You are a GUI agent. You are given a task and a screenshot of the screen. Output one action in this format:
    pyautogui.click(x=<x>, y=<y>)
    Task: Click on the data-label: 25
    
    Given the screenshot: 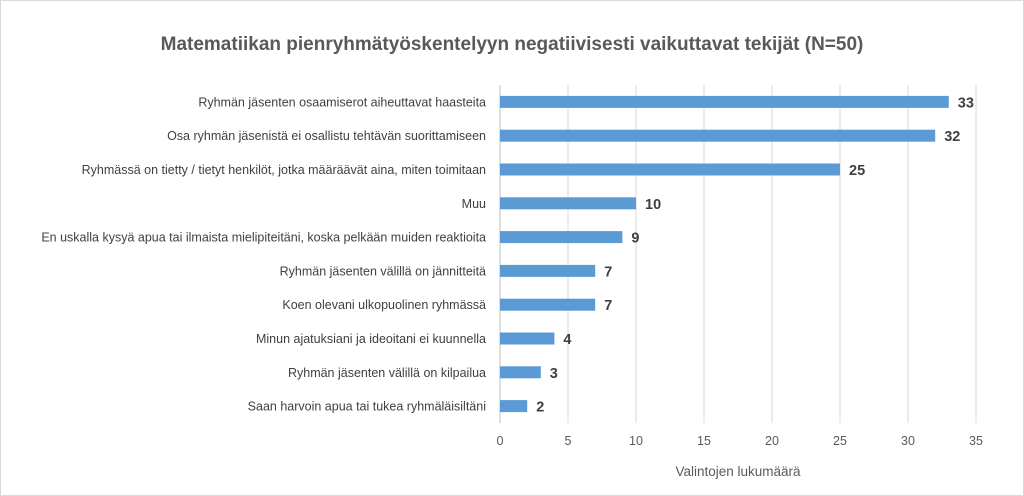 What is the action you would take?
    pyautogui.click(x=857, y=171)
    